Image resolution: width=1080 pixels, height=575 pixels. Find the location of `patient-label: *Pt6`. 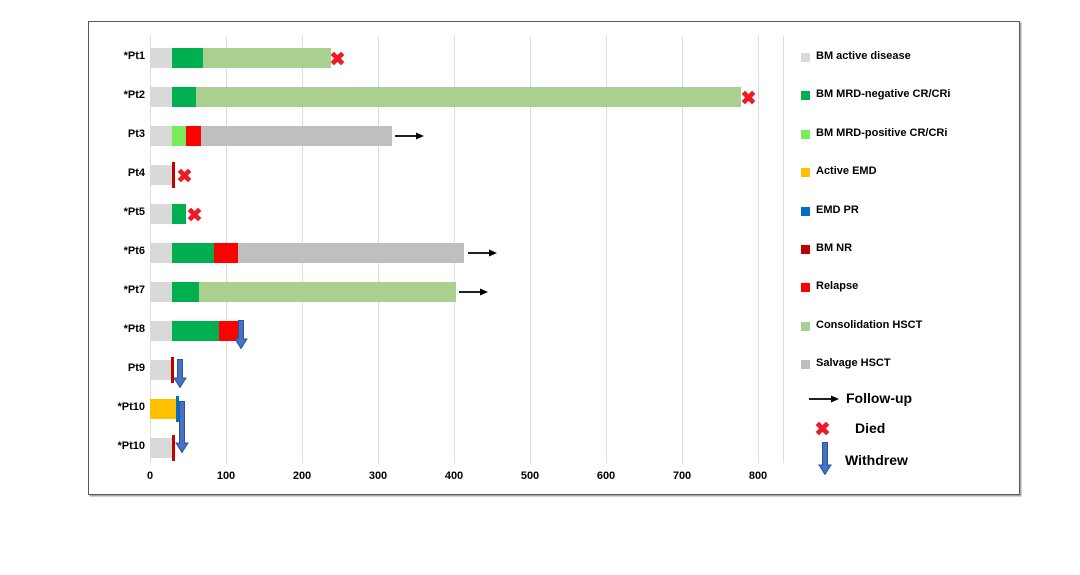

patient-label: *Pt6 is located at coordinates (134, 251).